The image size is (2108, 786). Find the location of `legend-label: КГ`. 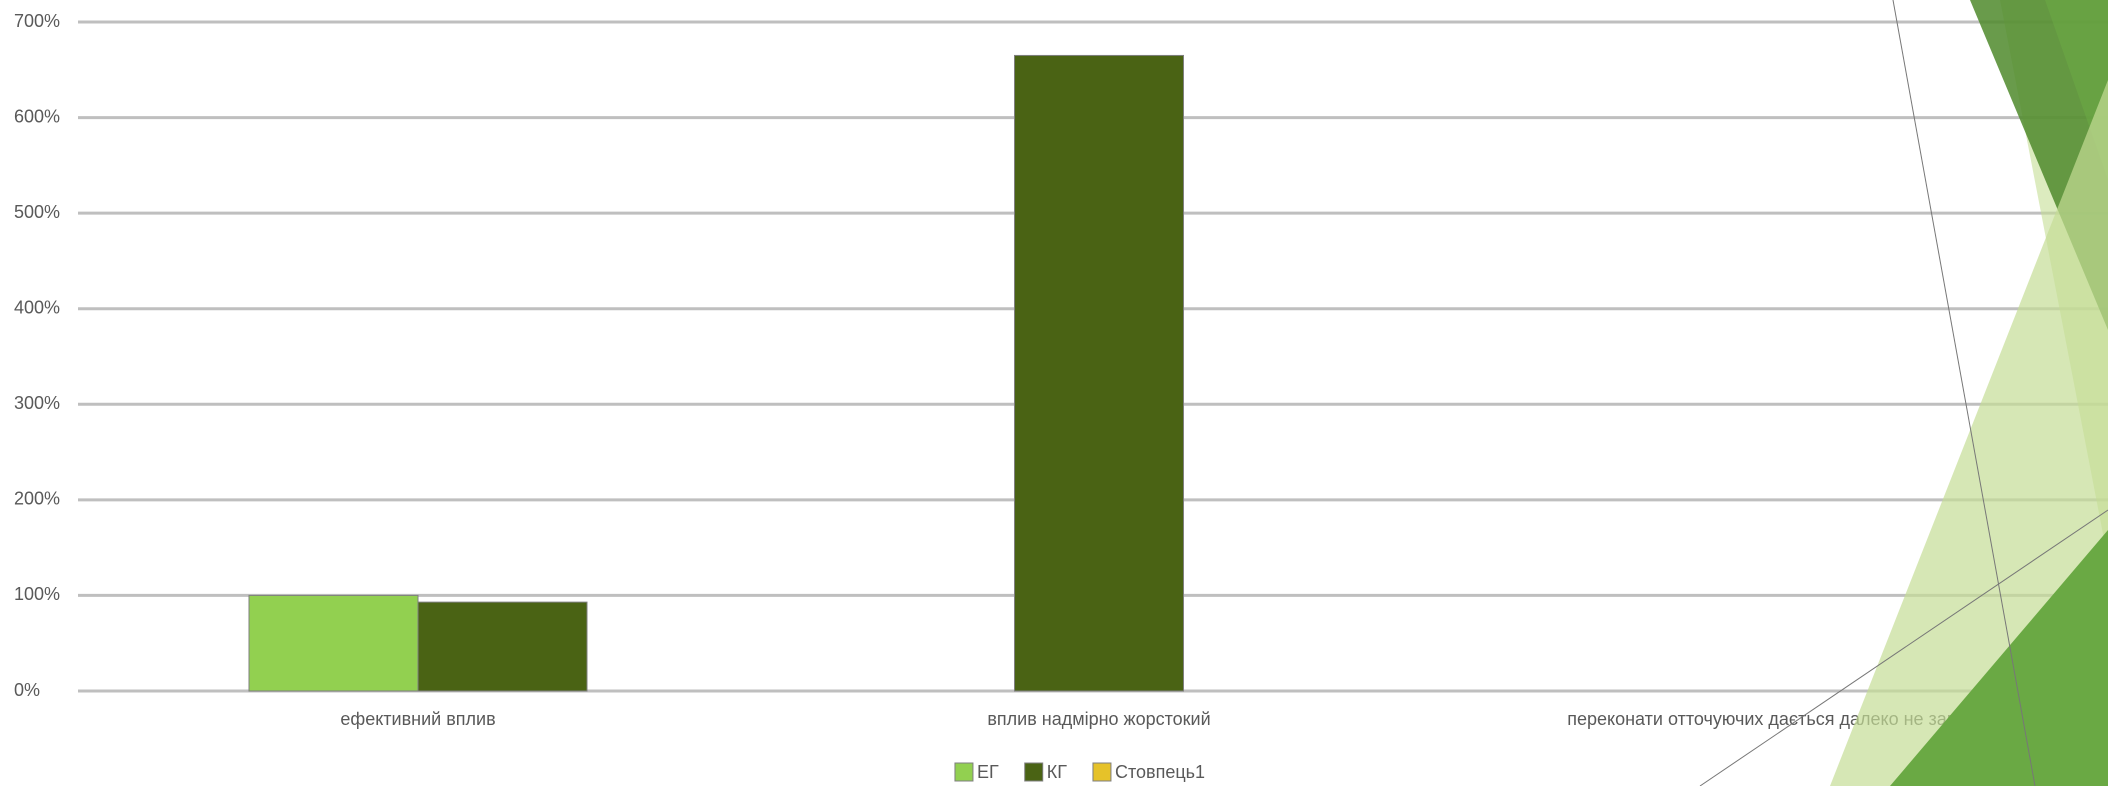

legend-label: КГ is located at coordinates (1057, 772).